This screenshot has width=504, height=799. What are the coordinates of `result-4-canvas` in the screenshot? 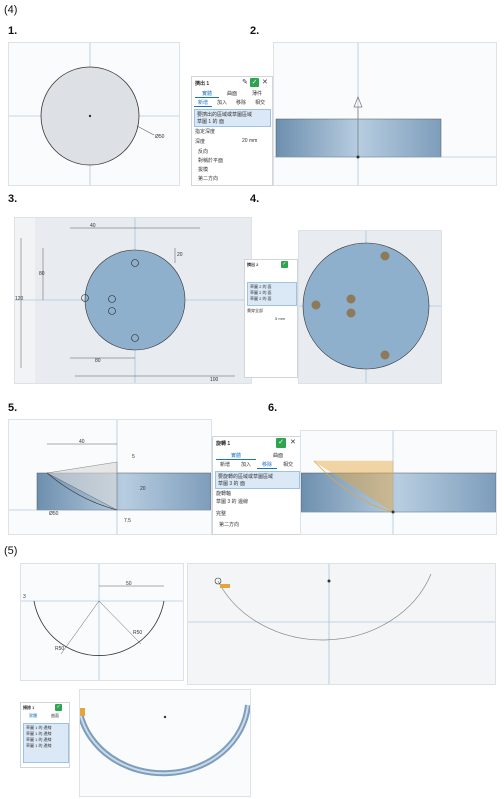 It's located at (370, 307).